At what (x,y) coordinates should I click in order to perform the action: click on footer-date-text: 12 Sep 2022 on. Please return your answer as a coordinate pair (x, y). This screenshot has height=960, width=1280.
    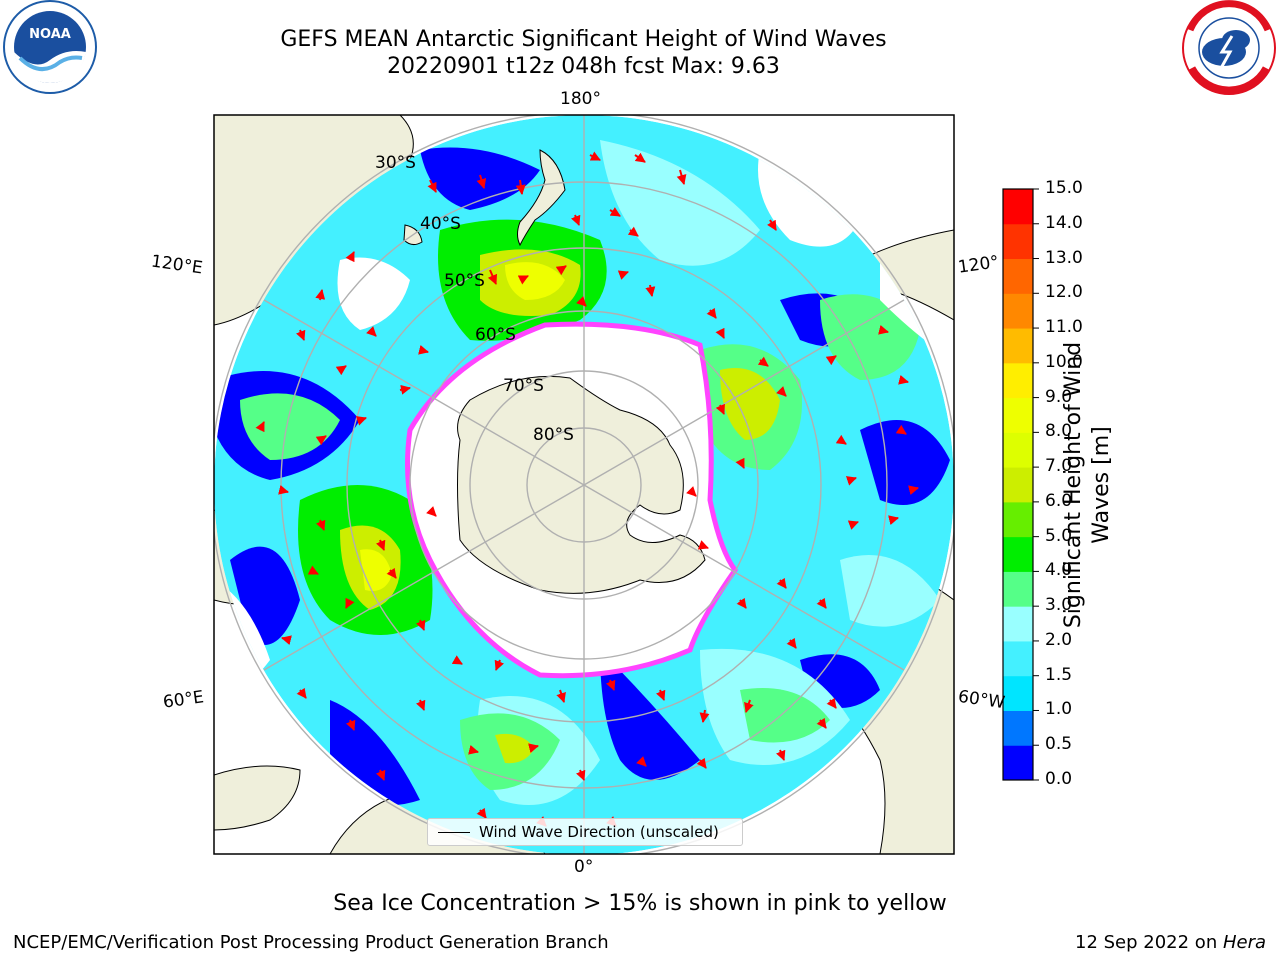
    Looking at the image, I should click on (1149, 942).